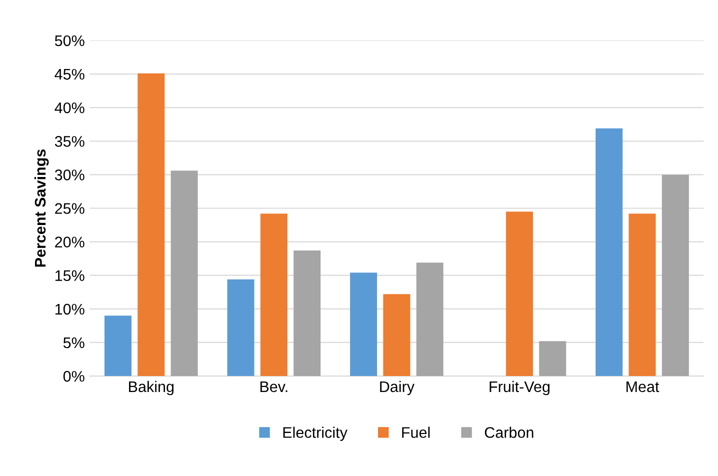 This screenshot has width=718, height=476. I want to click on legend-label: Electricity, so click(315, 433).